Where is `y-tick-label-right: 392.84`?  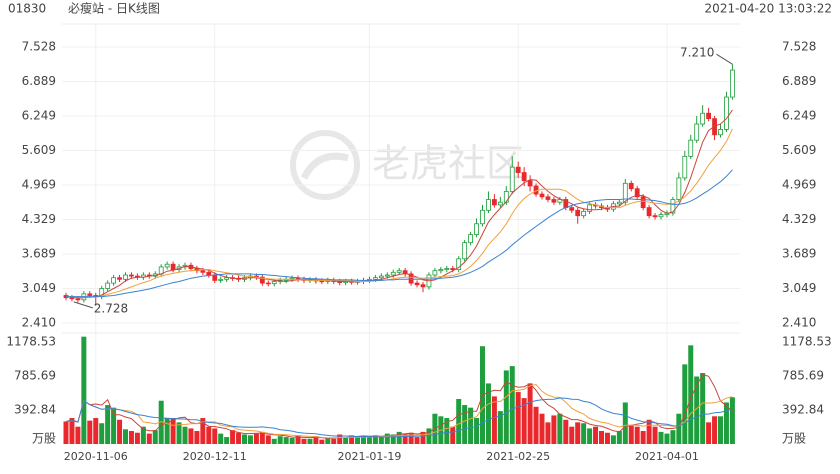 y-tick-label-right: 392.84 is located at coordinates (803, 410).